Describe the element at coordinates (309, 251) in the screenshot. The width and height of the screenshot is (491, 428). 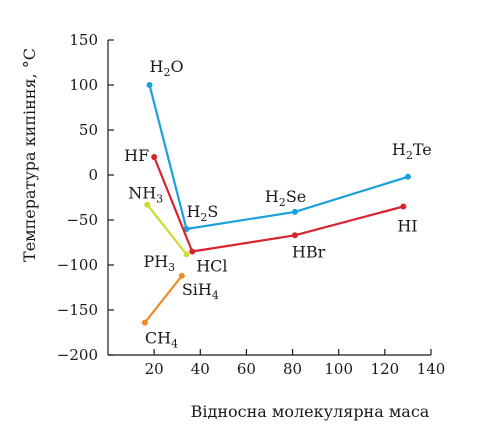
I see `point-label: HBr` at that location.